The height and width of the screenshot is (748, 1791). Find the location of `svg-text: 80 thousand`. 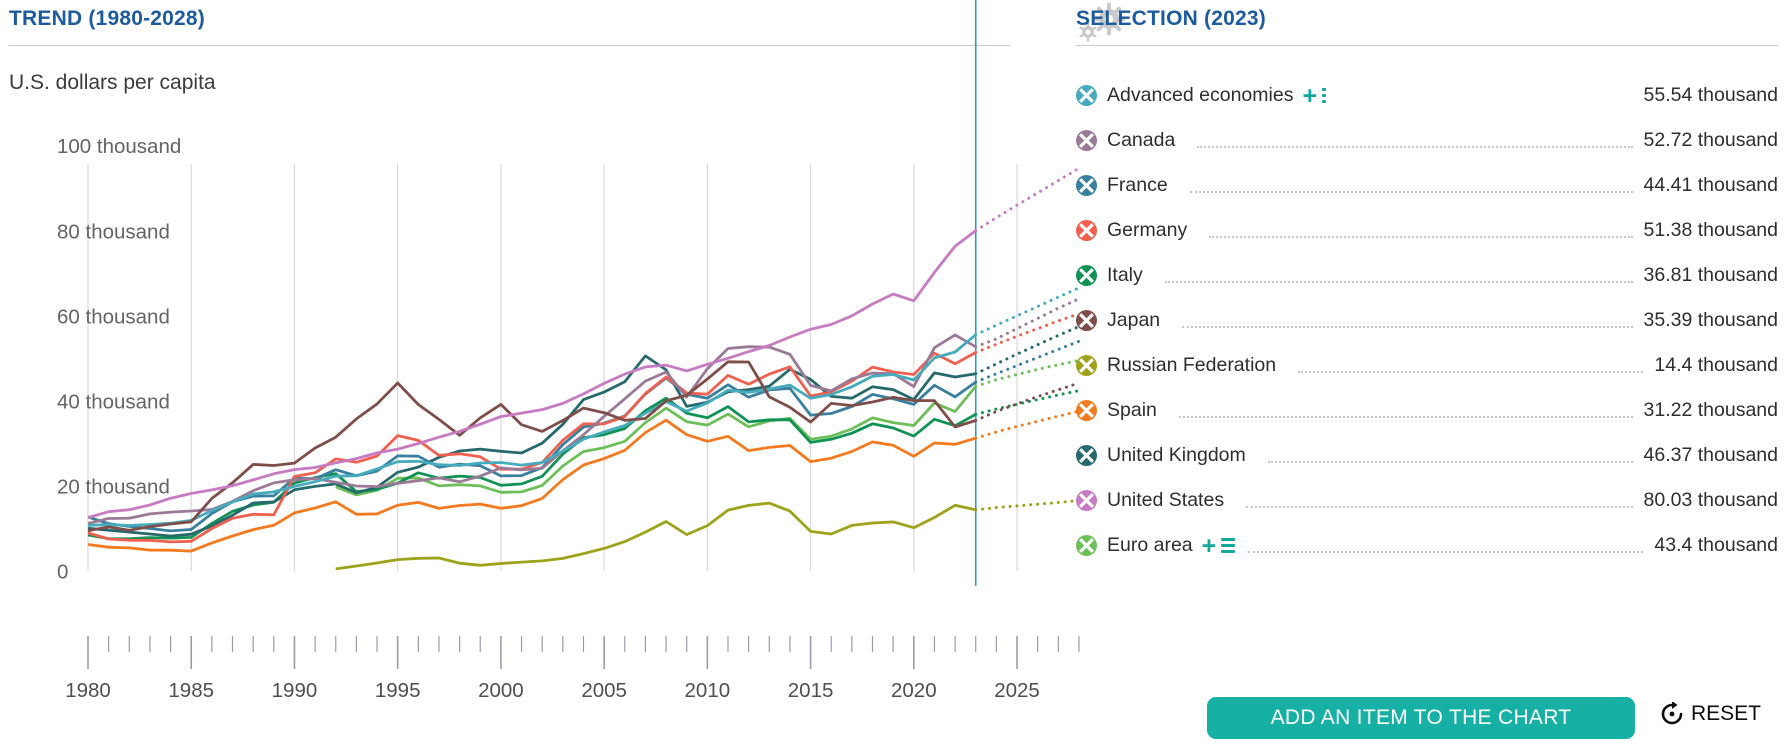

svg-text: 80 thousand is located at coordinates (113, 231).